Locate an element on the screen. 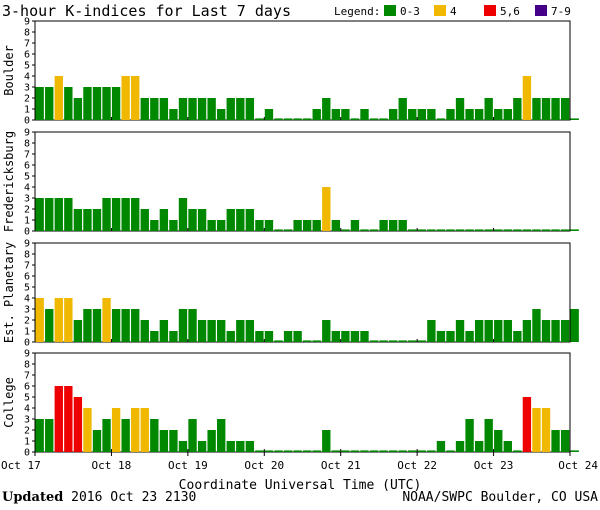  legend-entry: 4 is located at coordinates (453, 11).